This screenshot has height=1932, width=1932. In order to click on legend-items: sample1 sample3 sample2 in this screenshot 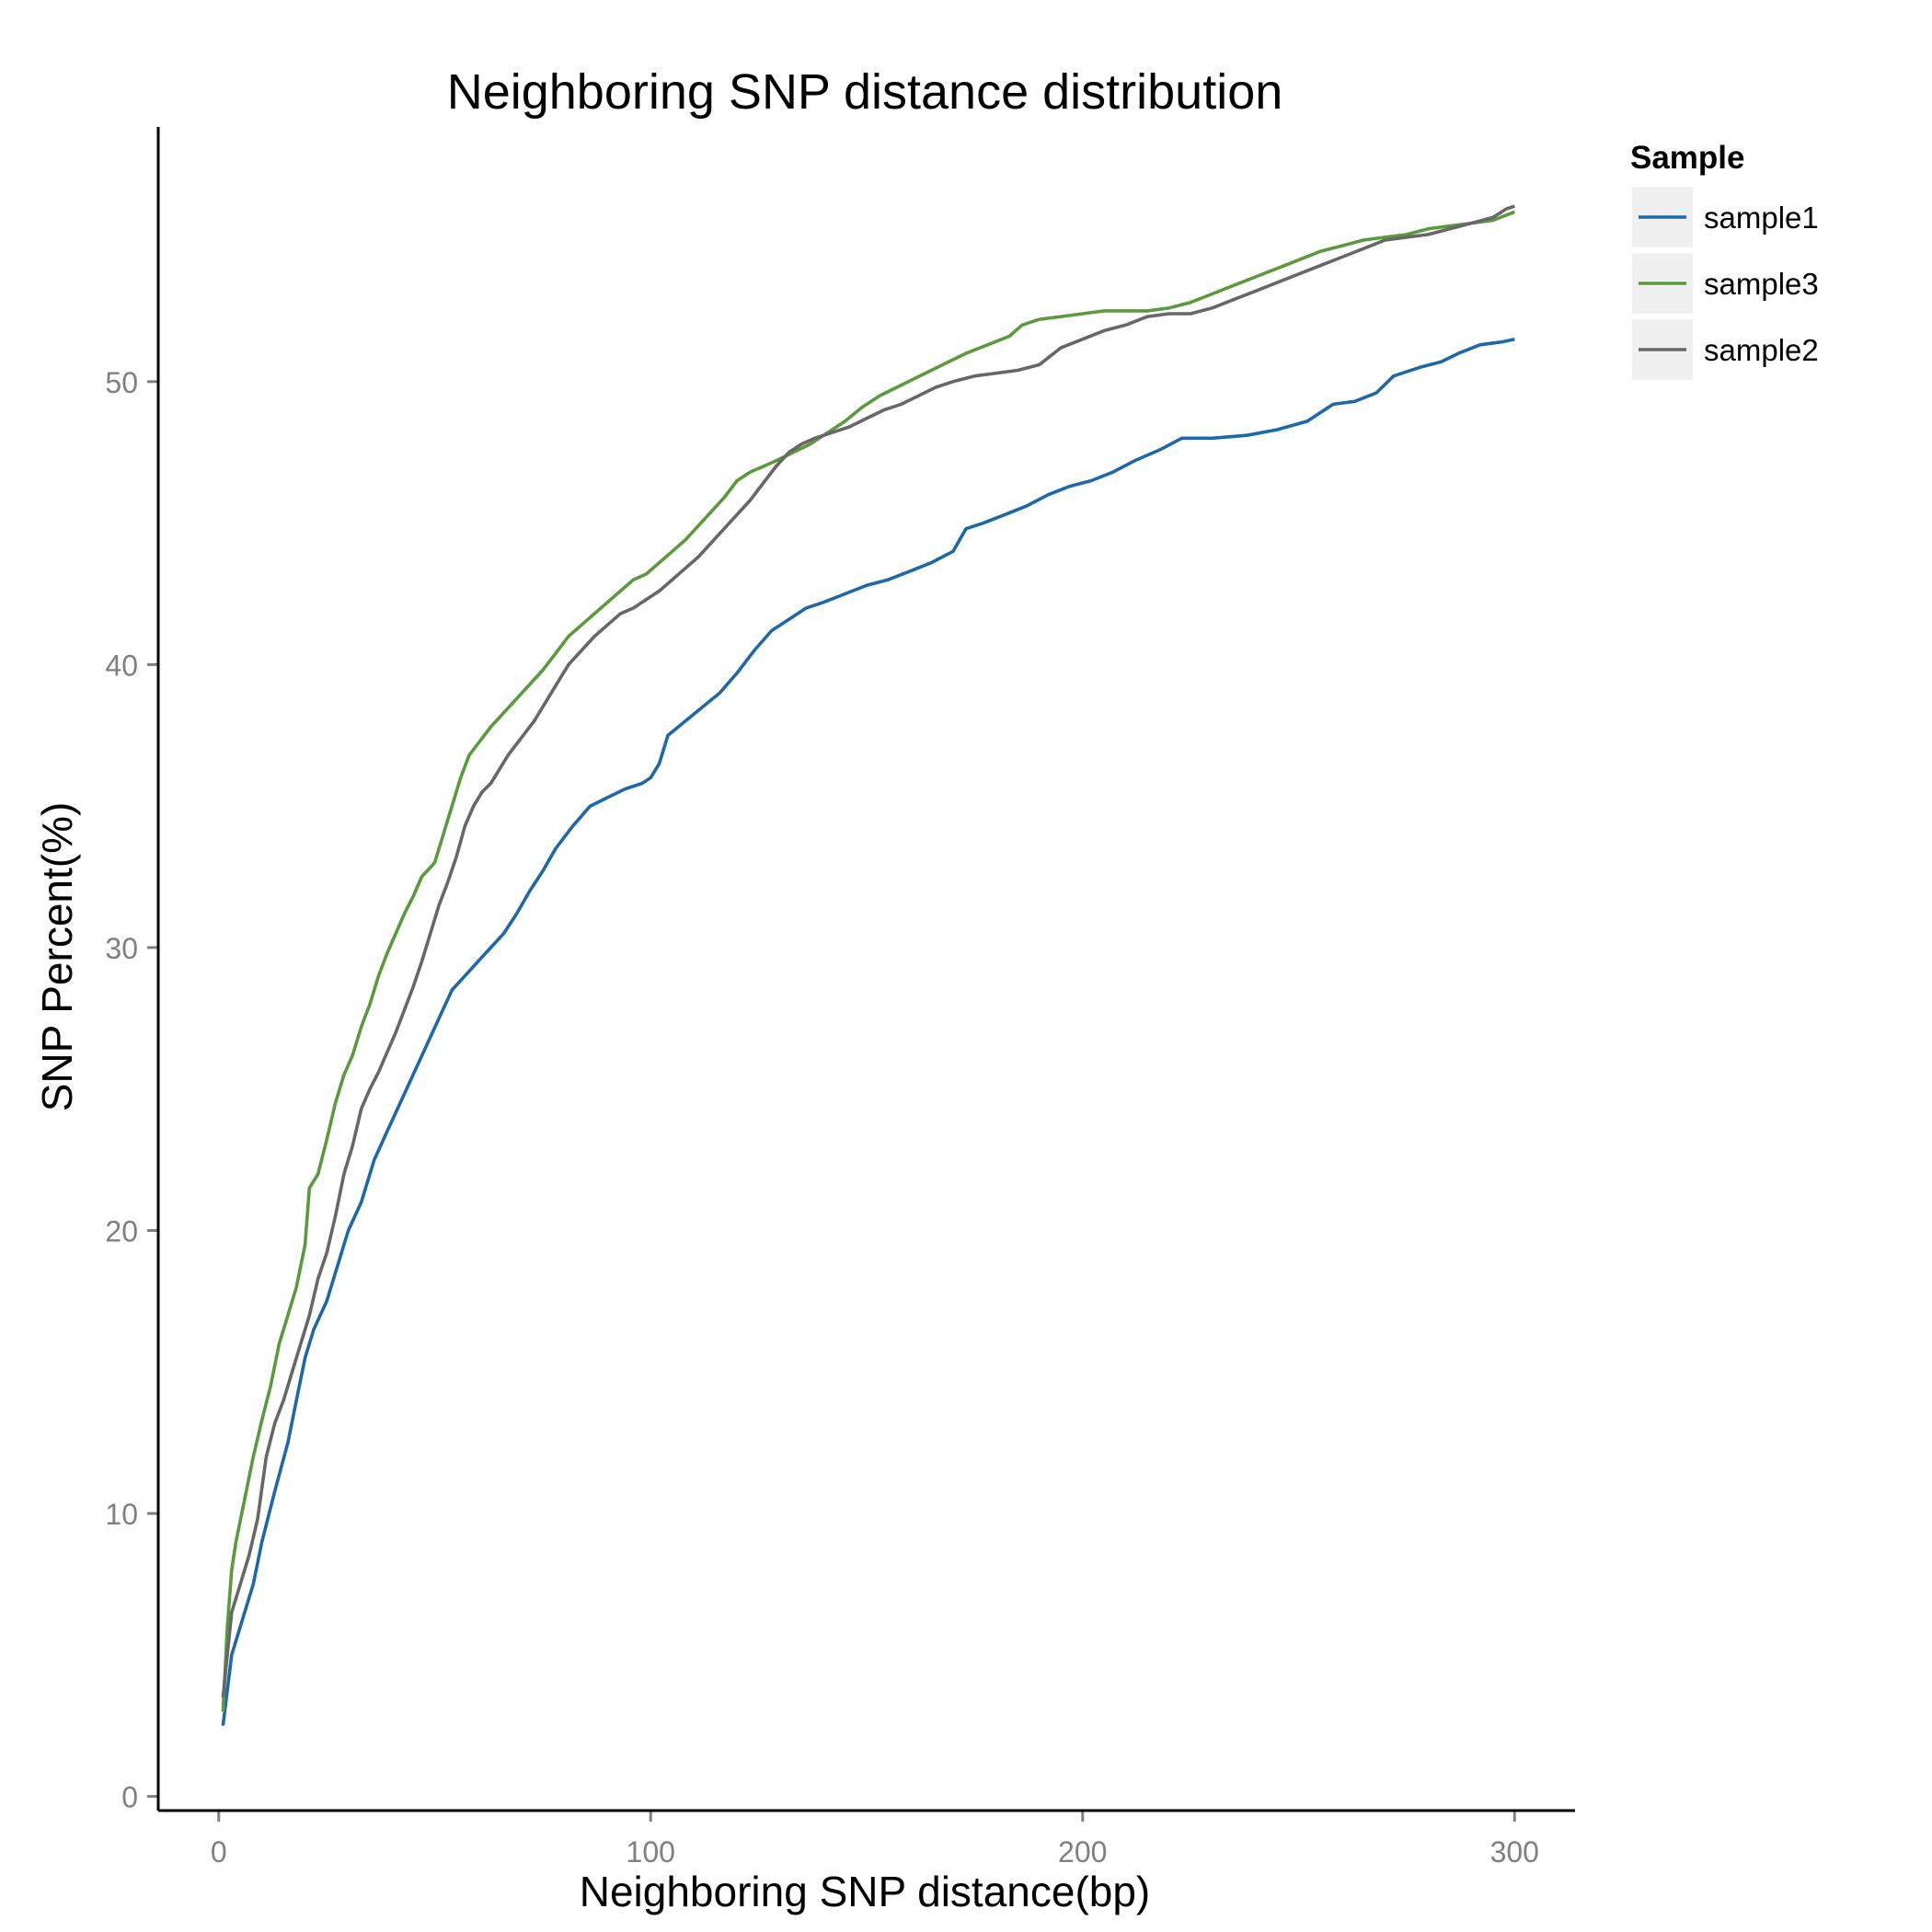, I will do `click(1725, 283)`.